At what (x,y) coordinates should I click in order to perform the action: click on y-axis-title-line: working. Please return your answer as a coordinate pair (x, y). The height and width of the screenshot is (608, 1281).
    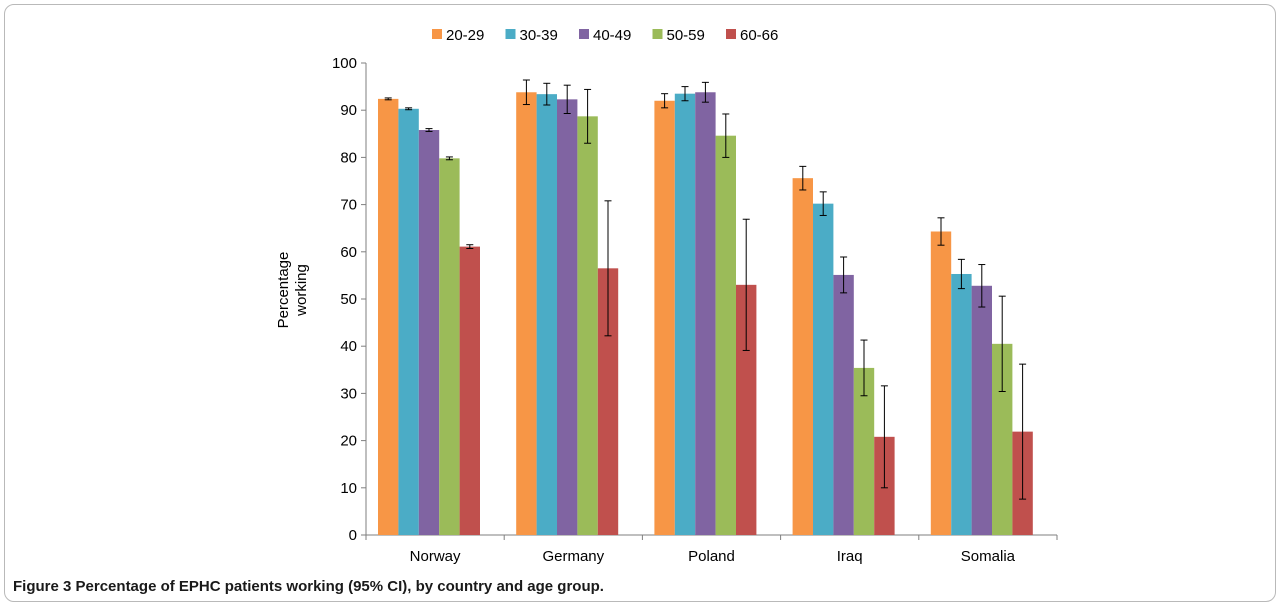
    Looking at the image, I should click on (301, 290).